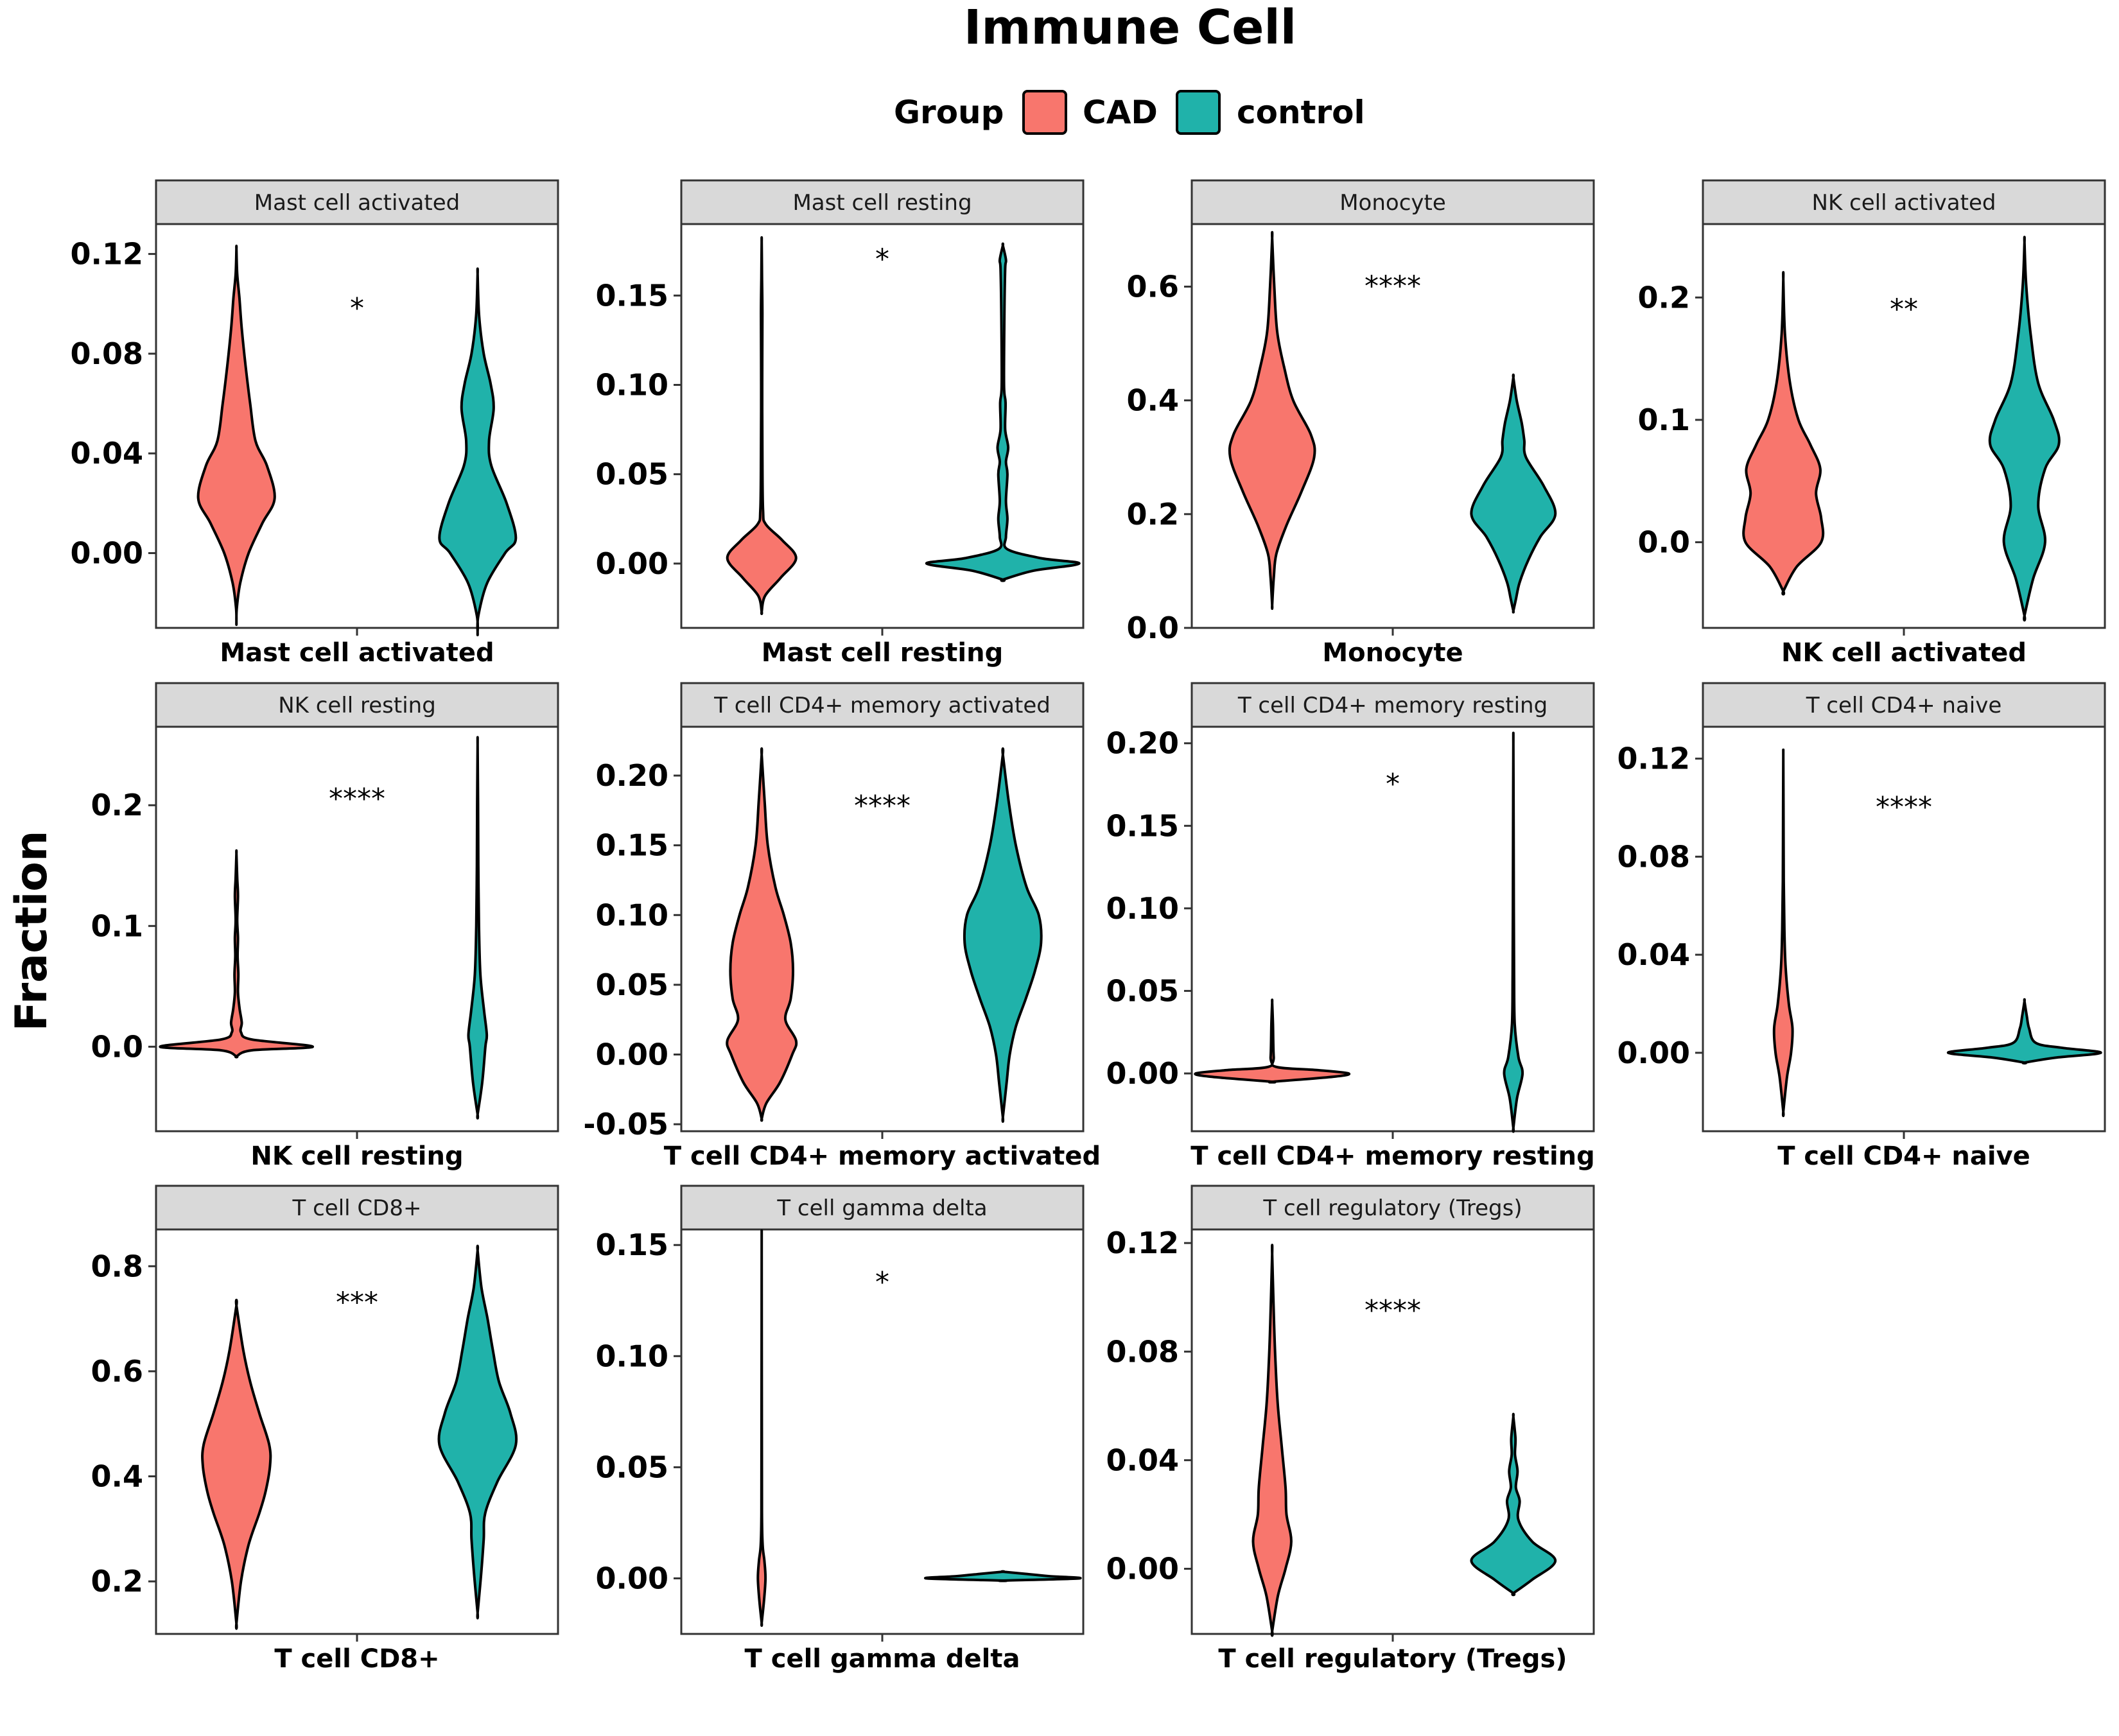 The image size is (2119, 1736). I want to click on y-tick-label: -0.05, so click(625, 1124).